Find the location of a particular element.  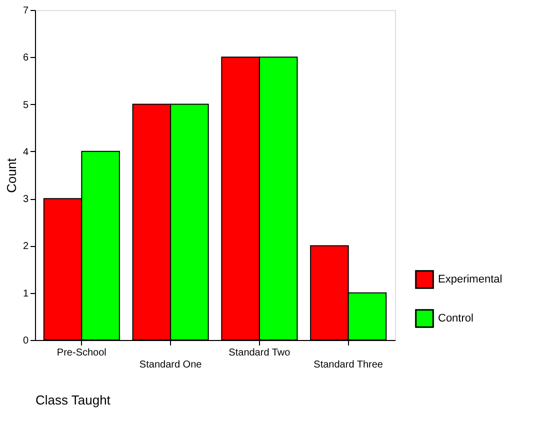

y-tick-label: 0 is located at coordinates (25, 341).